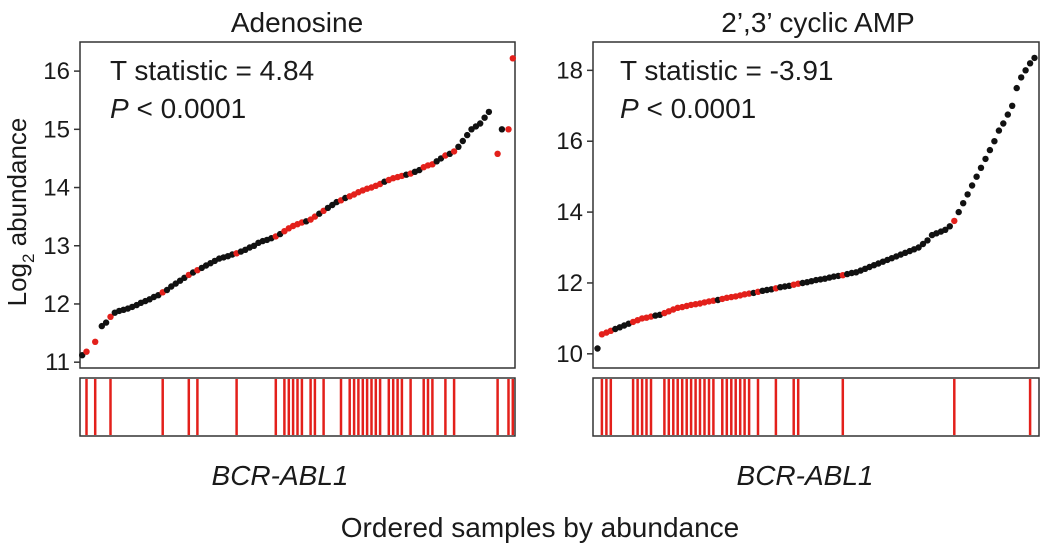 This screenshot has height=550, width=1045. Describe the element at coordinates (212, 70) in the screenshot. I see `t-statistic-label: T statistic = 4.84` at that location.